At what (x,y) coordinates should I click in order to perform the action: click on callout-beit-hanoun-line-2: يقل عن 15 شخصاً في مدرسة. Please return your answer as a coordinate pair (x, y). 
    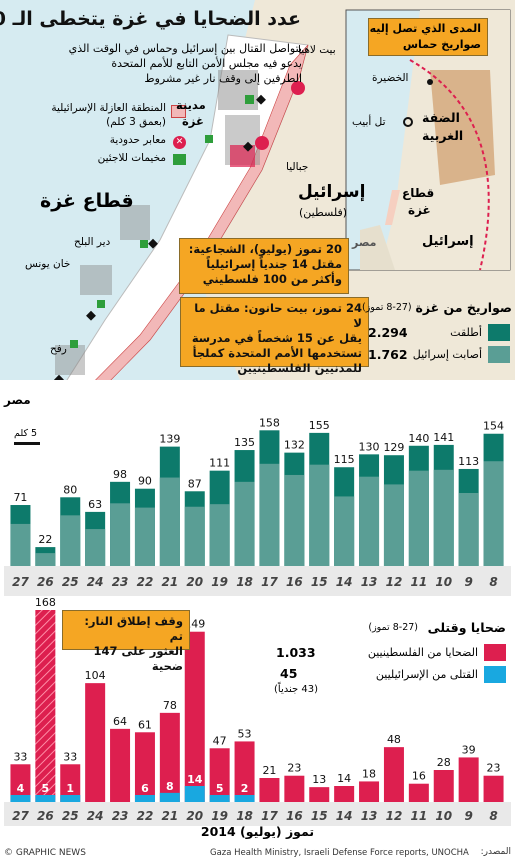
    Looking at the image, I should click on (276, 338).